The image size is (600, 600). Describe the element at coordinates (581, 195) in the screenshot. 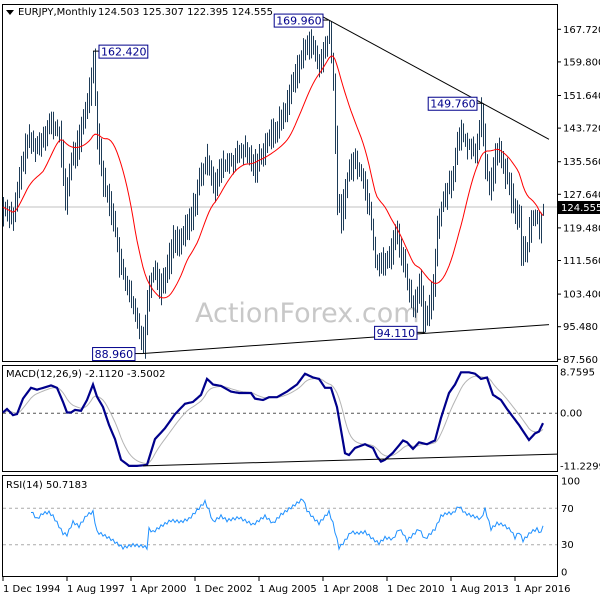

I see `y-tick-label: 127.640` at that location.